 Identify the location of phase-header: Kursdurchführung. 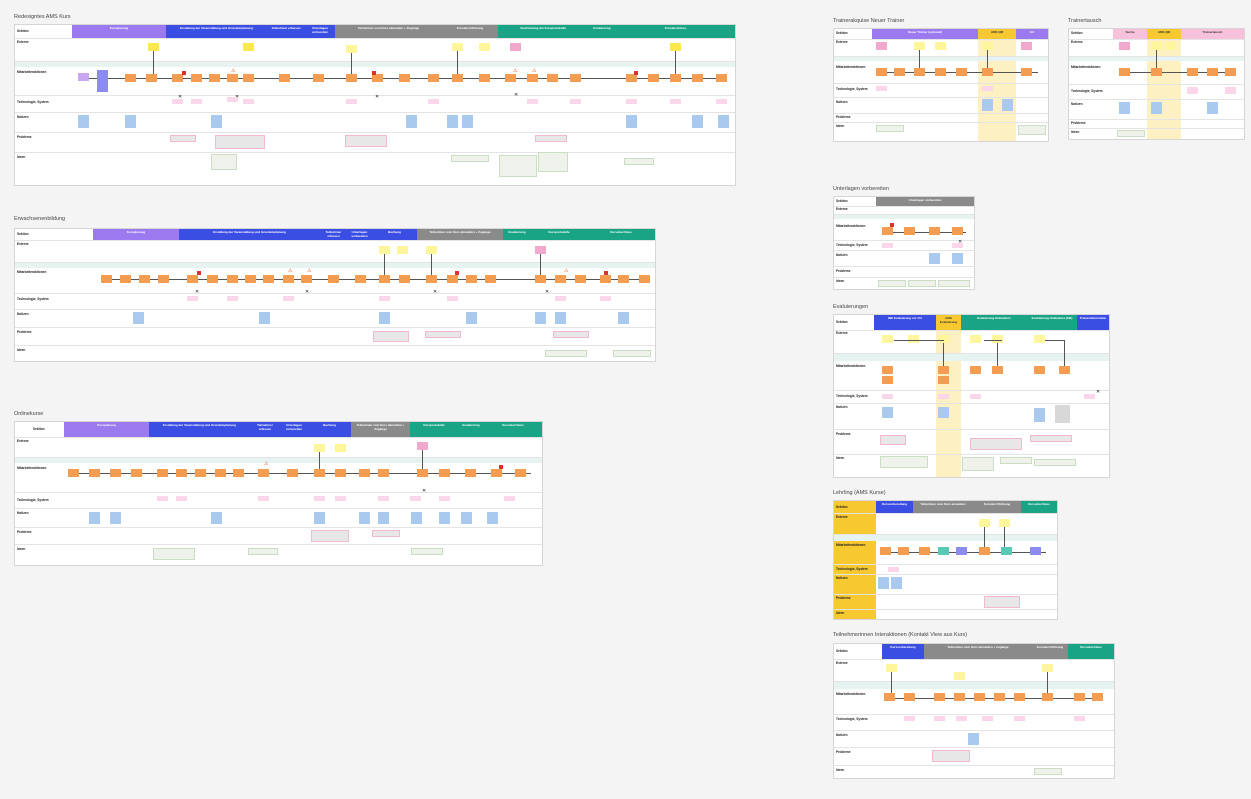
(1050, 651).